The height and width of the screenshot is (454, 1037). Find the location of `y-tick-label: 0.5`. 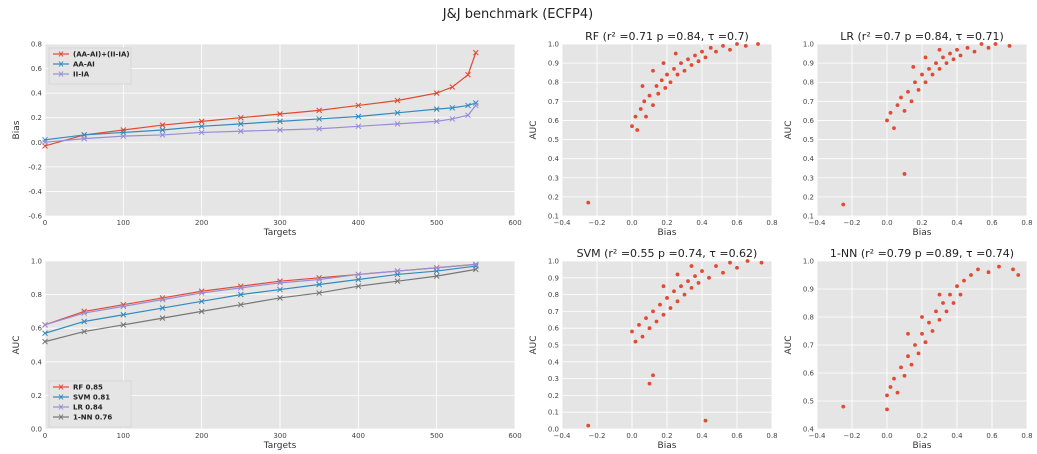

y-tick-label: 0.5 is located at coordinates (808, 402).